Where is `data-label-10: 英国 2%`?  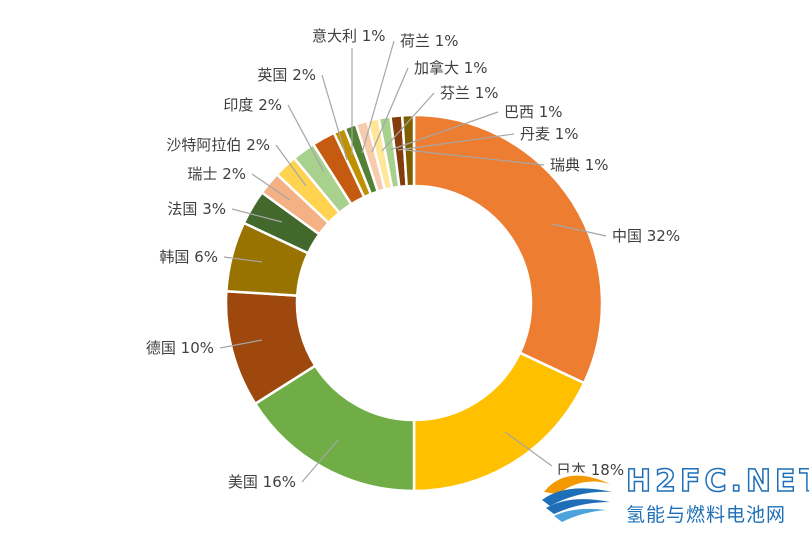 data-label-10: 英国 2% is located at coordinates (286, 75).